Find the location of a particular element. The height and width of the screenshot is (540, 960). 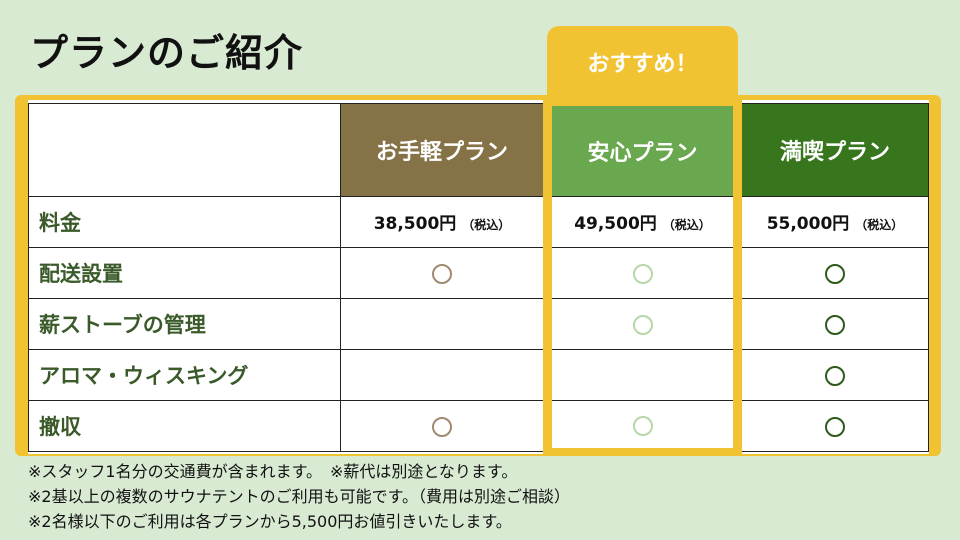

recommended-badge: おすすめ！ is located at coordinates (642, 66).